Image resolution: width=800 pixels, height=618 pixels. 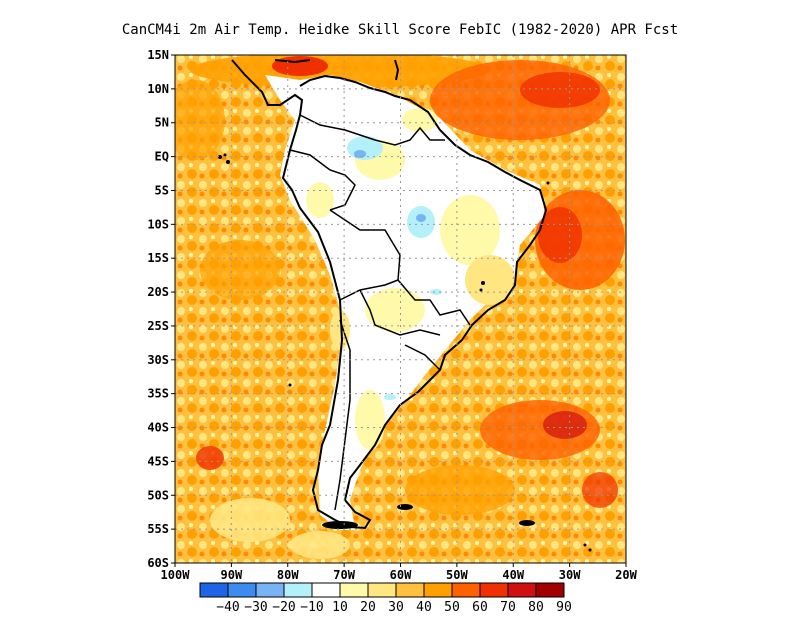 What do you see at coordinates (158, 258) in the screenshot?
I see `lat-label: 15S` at bounding box center [158, 258].